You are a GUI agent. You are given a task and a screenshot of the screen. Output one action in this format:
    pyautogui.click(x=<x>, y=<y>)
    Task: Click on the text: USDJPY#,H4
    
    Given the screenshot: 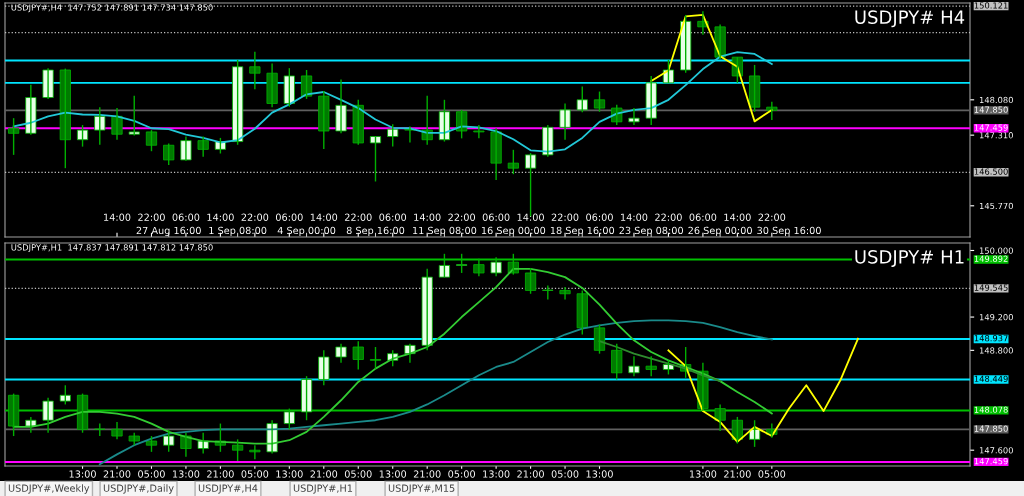 What is the action you would take?
    pyautogui.click(x=228, y=489)
    